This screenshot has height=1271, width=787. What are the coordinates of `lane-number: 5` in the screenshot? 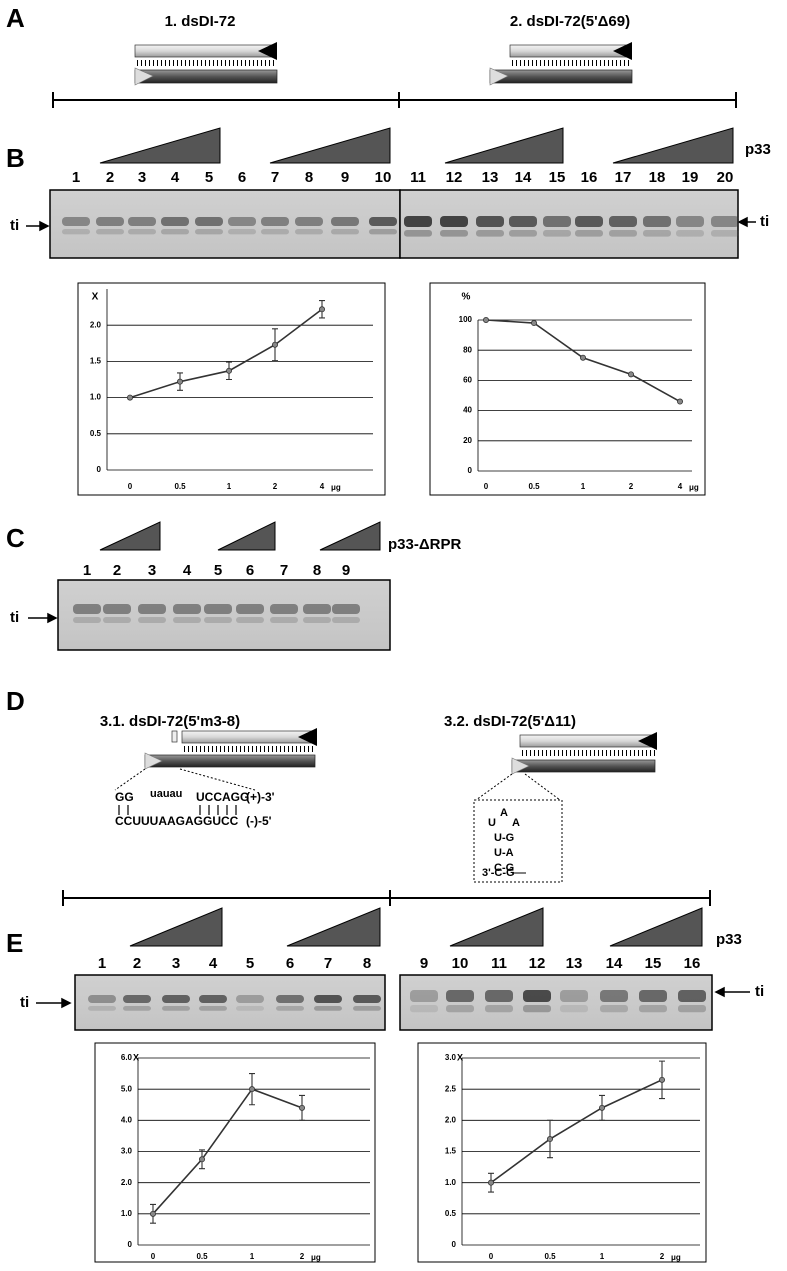 It's located at (250, 963).